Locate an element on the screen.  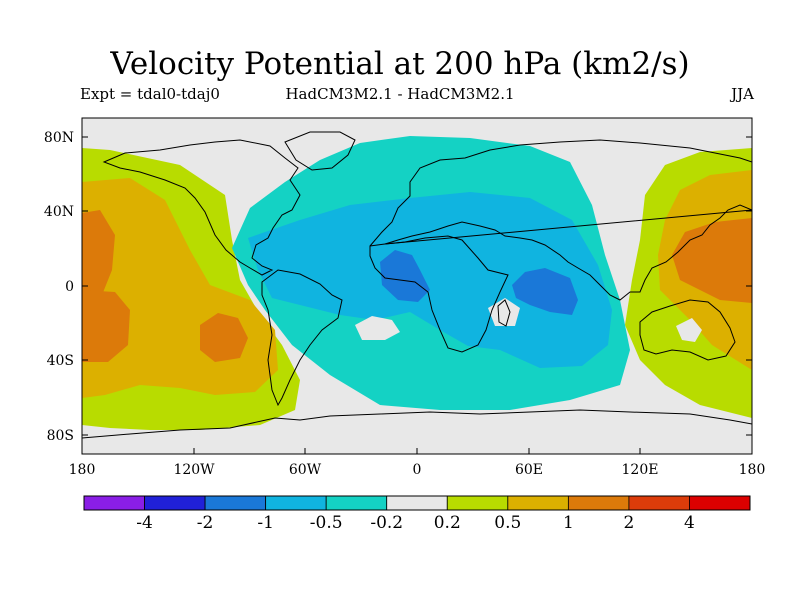
colorbar-label: 0.5 is located at coordinates (507, 523).